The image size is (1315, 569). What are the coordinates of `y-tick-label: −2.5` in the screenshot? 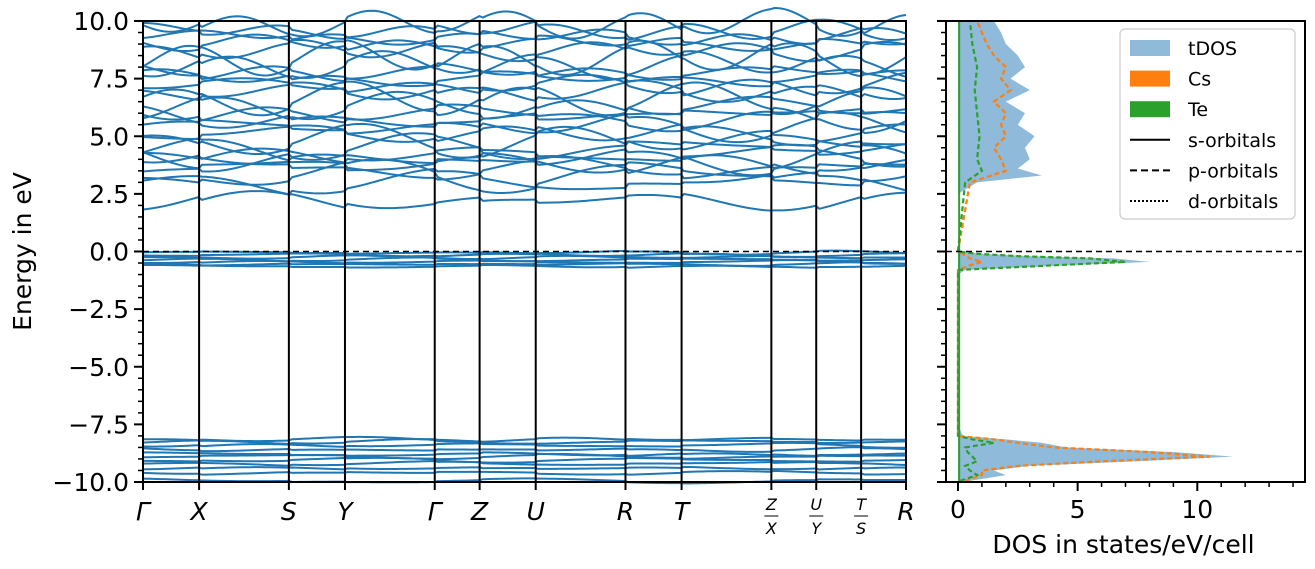 It's located at (98, 309).